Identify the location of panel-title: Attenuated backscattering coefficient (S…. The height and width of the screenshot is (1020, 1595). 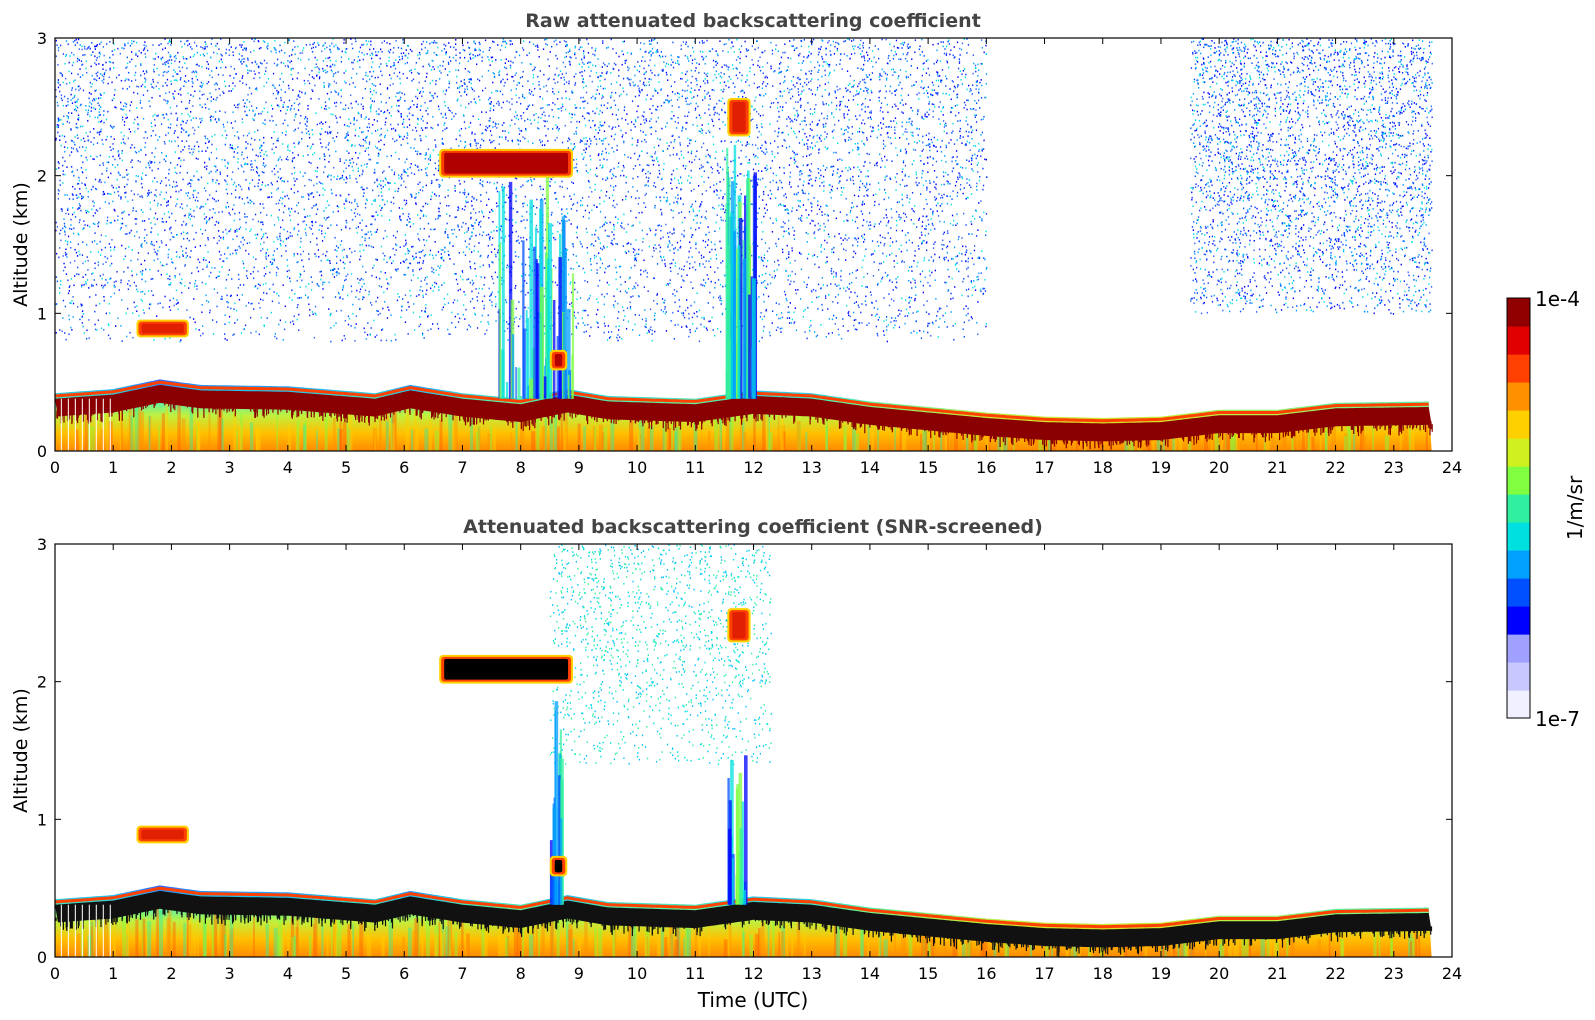
(753, 527).